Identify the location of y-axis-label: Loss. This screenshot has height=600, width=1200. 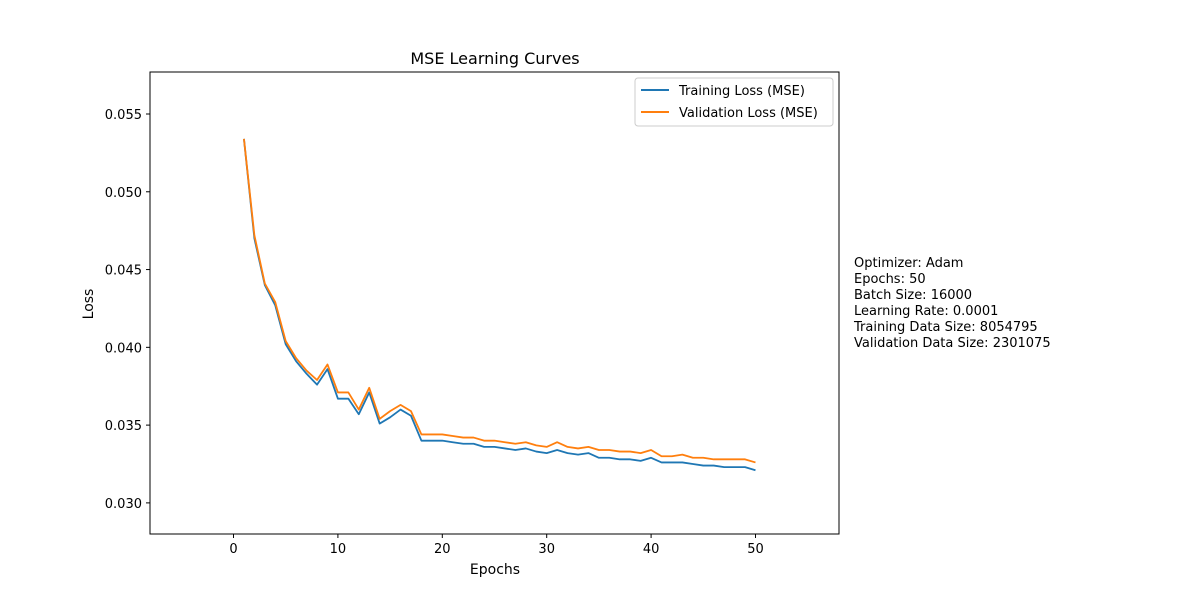
(89, 304).